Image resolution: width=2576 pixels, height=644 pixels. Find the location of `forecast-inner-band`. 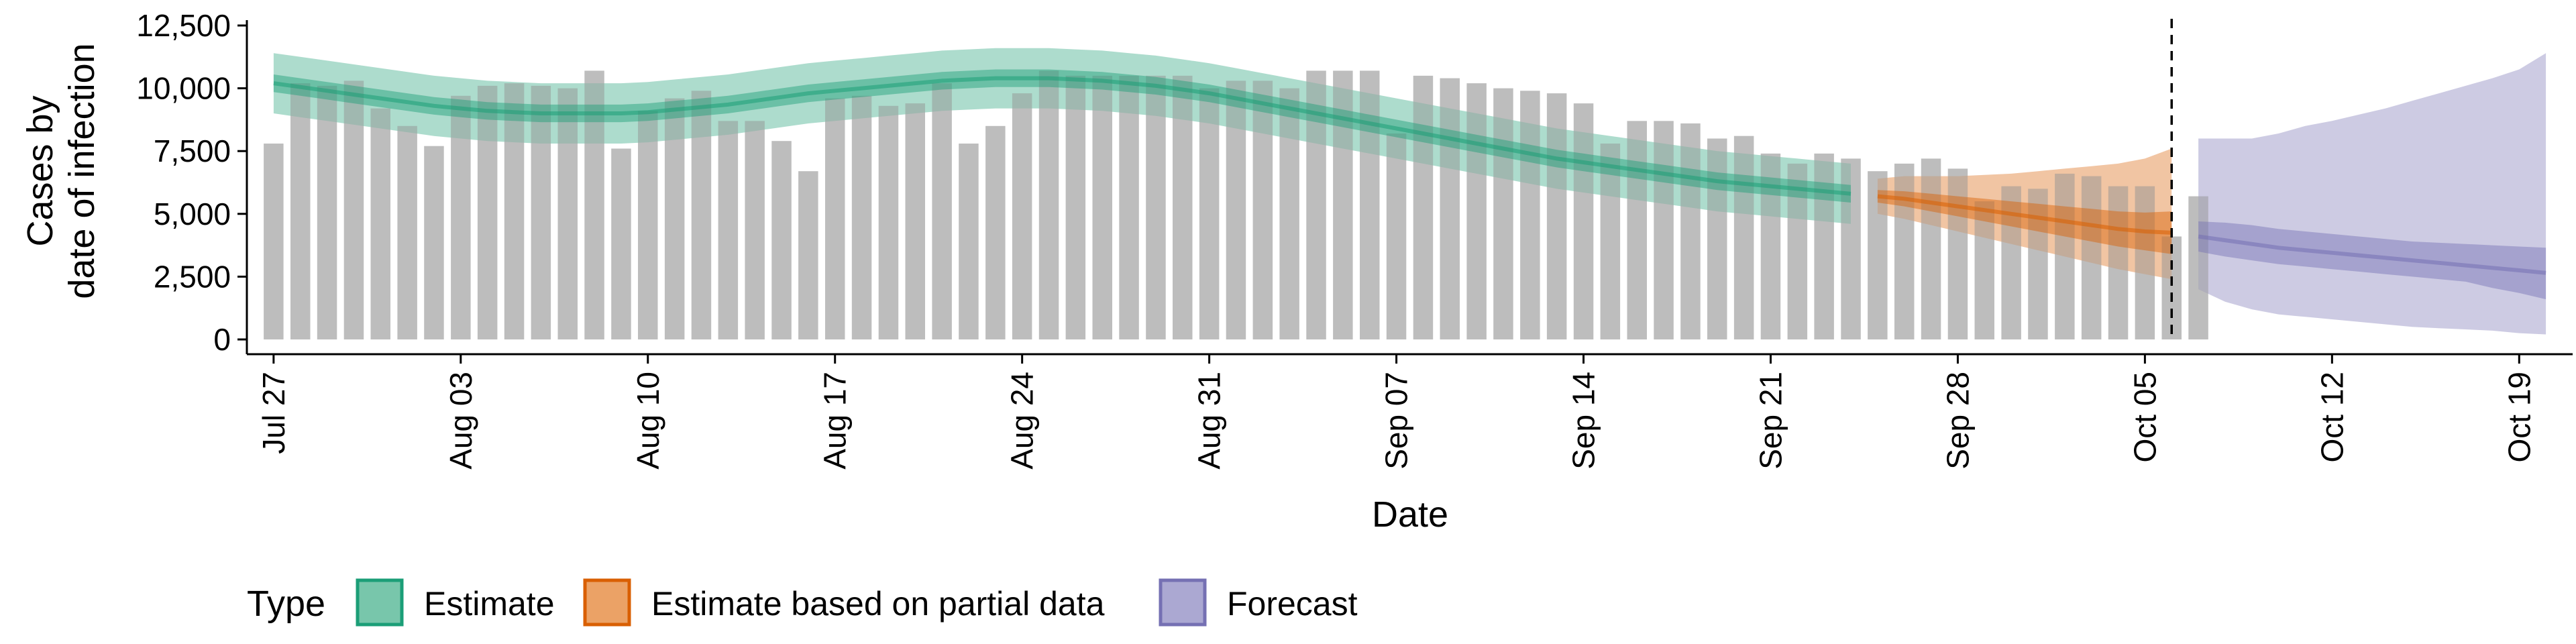

forecast-inner-band is located at coordinates (2372, 260).